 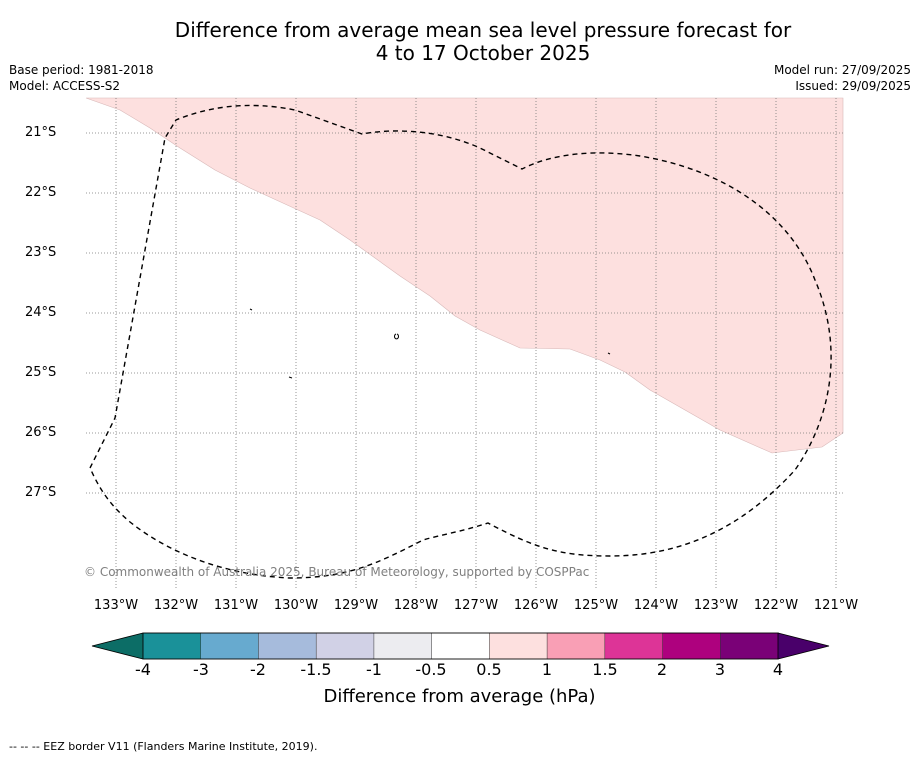 What do you see at coordinates (476, 605) in the screenshot?
I see `lon-label: 127°W` at bounding box center [476, 605].